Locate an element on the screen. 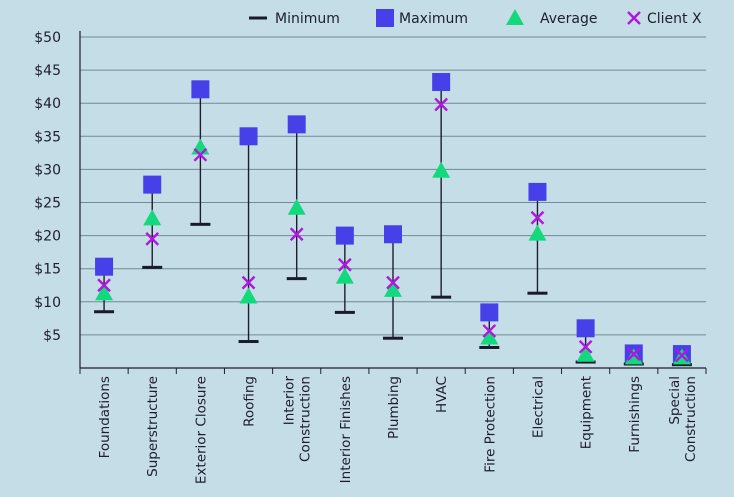 The image size is (734, 497). category-label: Superstructure is located at coordinates (153, 426).